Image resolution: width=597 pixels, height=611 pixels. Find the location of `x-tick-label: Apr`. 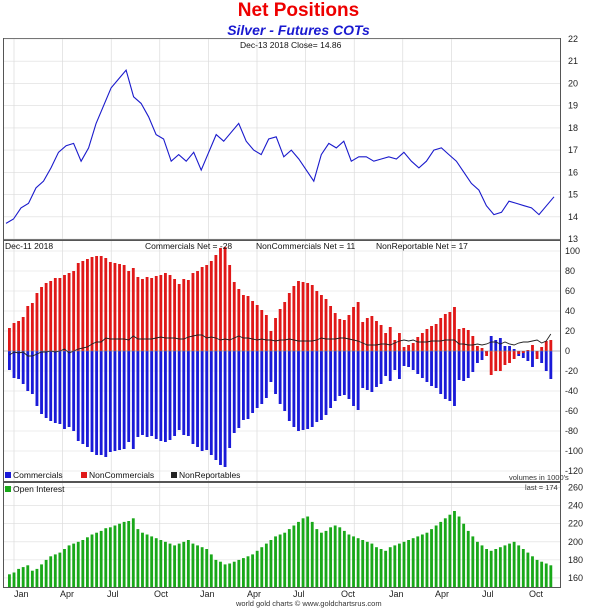

x-tick-label: Apr is located at coordinates (254, 594).